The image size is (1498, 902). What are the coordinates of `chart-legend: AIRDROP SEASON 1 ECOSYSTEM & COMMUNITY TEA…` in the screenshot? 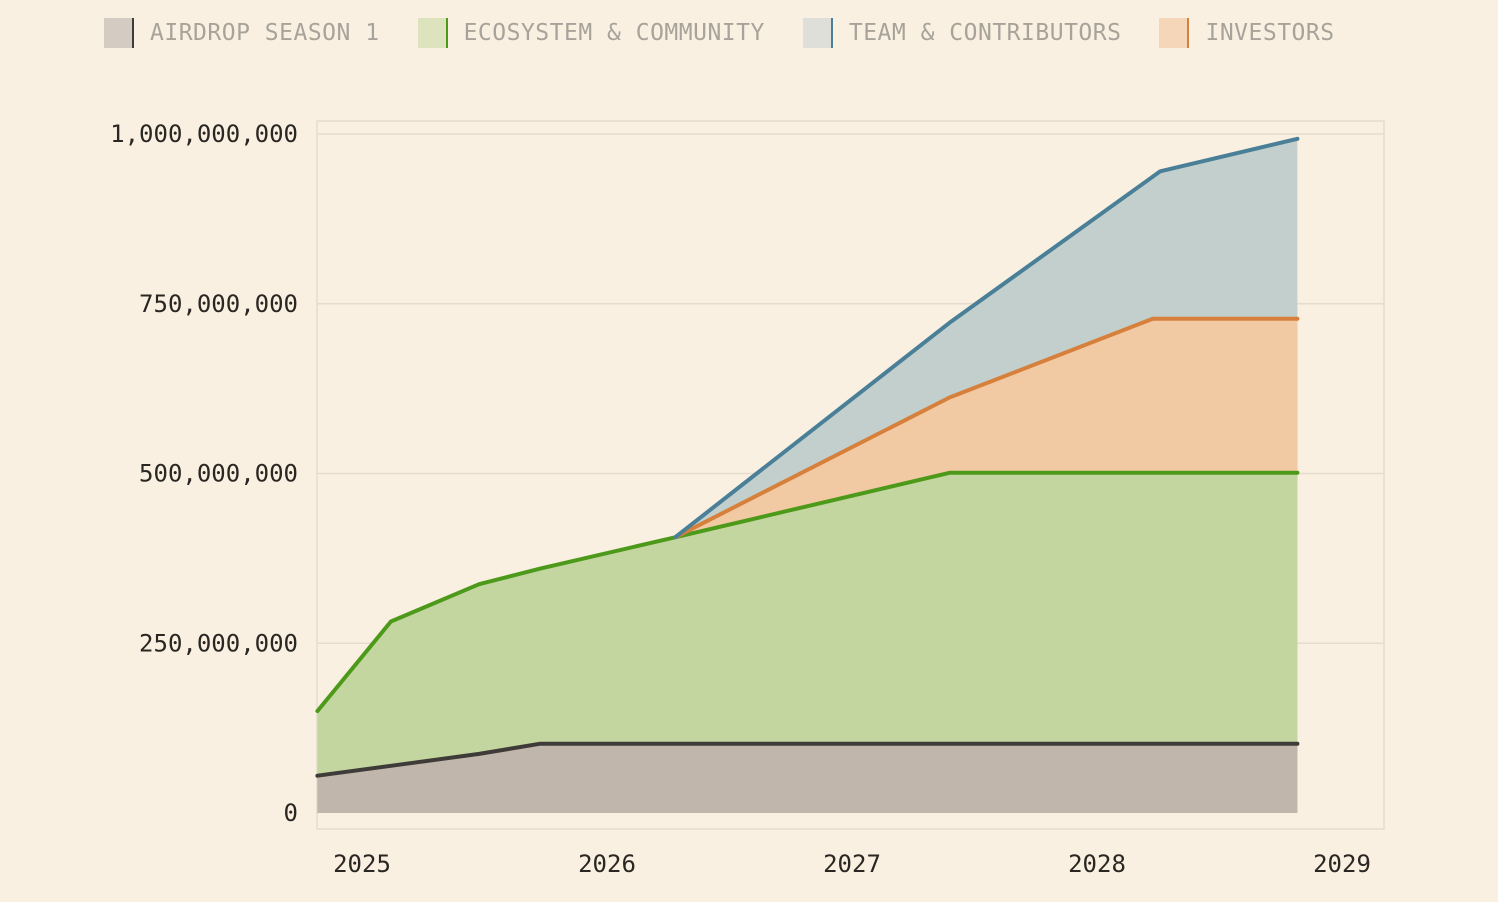 It's located at (719, 33).